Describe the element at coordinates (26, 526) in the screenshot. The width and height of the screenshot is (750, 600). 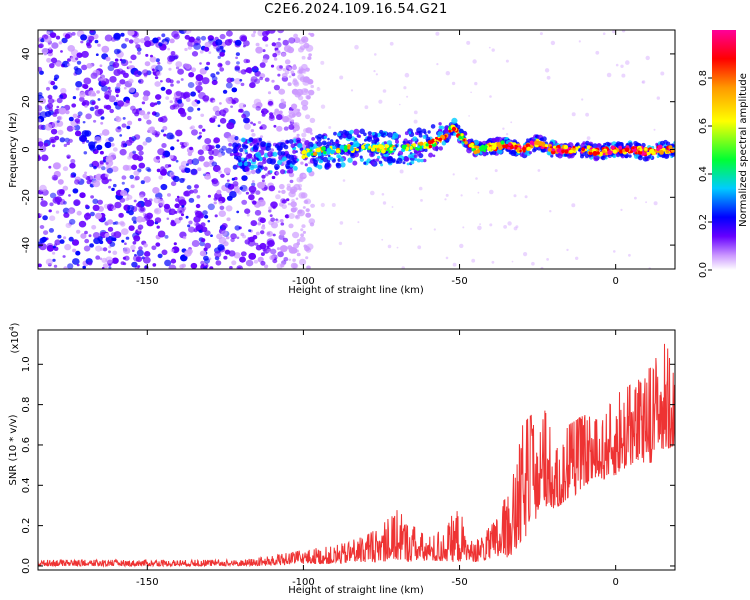
I see `y-tick-label: 0.2` at that location.